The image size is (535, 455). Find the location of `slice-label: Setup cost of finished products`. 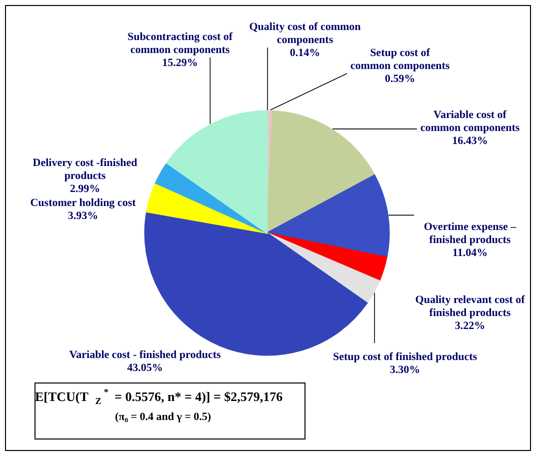

slice-label: Setup cost of finished products is located at coordinates (405, 357).